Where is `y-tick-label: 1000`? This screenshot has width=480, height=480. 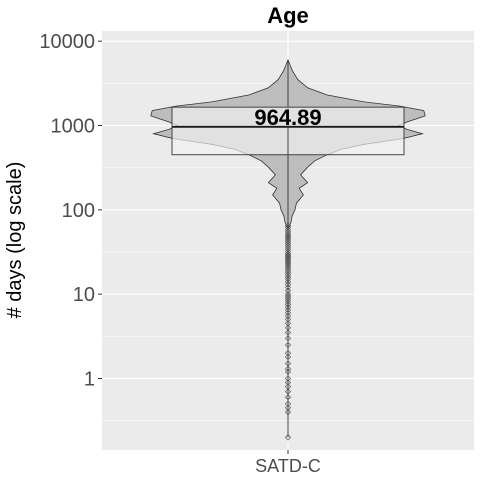
y-tick-label: 1000 is located at coordinates (73, 126).